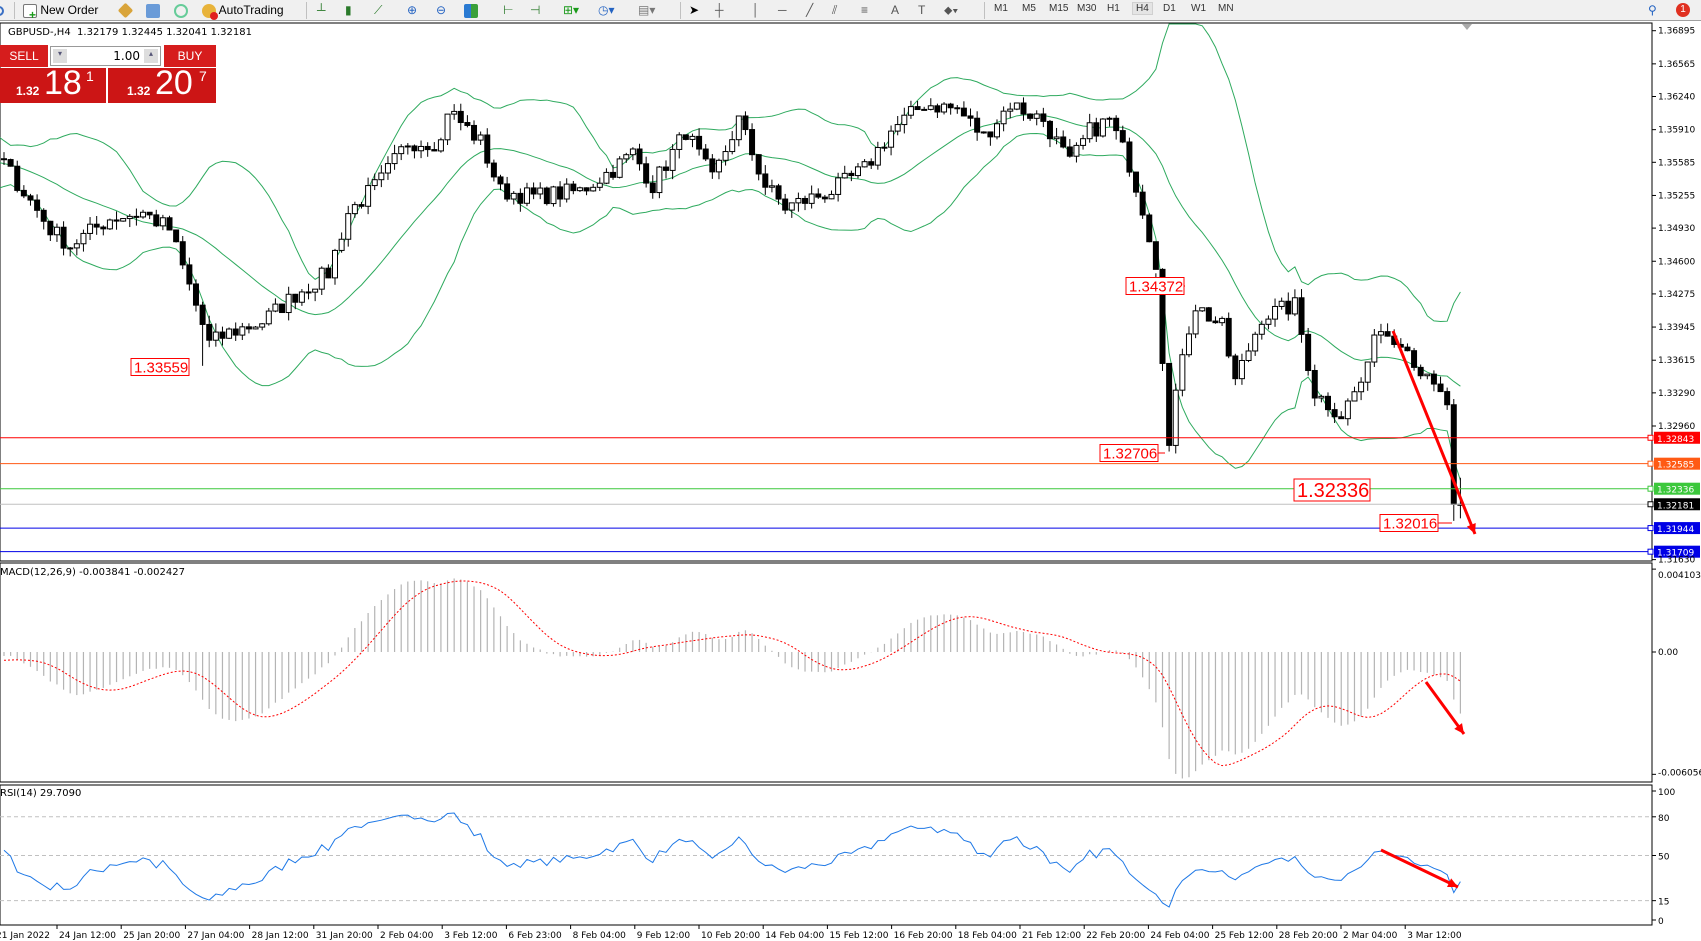 The width and height of the screenshot is (1701, 941). Describe the element at coordinates (732, 860) in the screenshot. I see `rsi-line` at that location.